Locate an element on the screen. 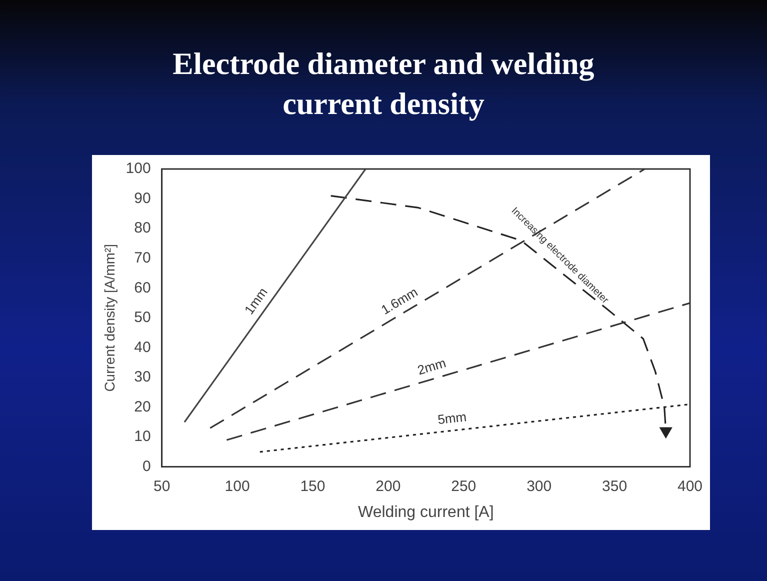  x-tick-label: 200 is located at coordinates (388, 486).